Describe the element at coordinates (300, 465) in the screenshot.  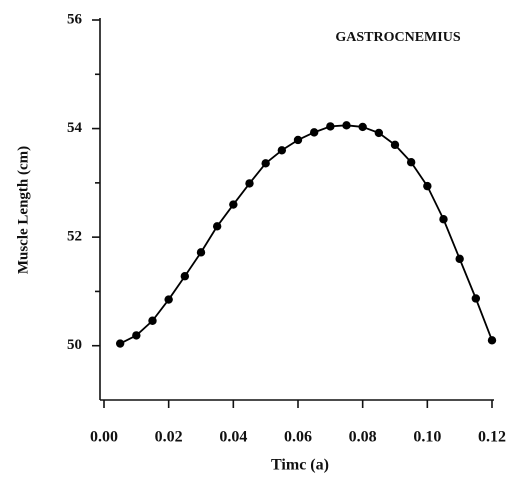
I see `x-axis-label: Timc (a)` at that location.